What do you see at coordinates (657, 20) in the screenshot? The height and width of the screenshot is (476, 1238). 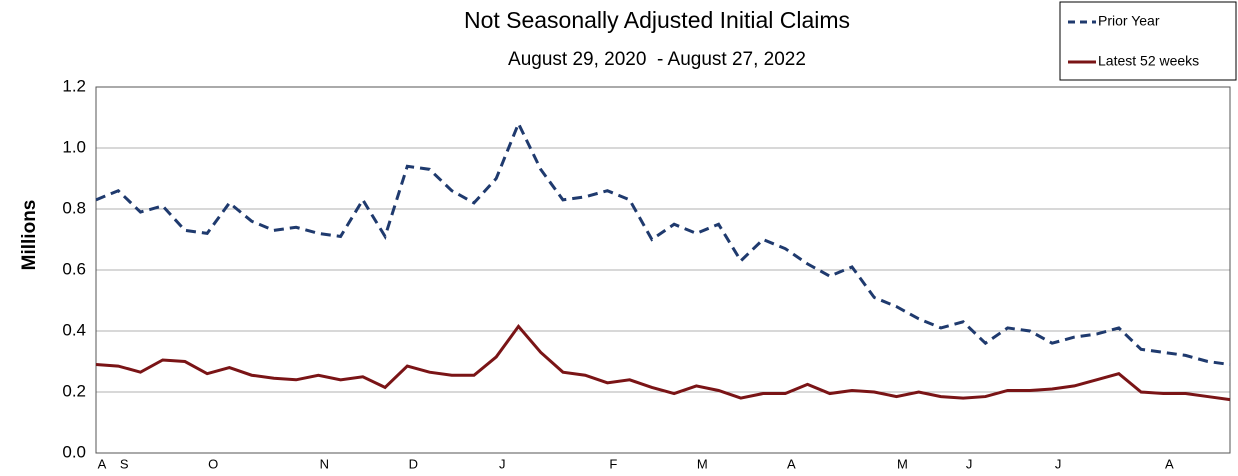 I see `chart-title: Not Seasonally Adjusted Initial Claims` at bounding box center [657, 20].